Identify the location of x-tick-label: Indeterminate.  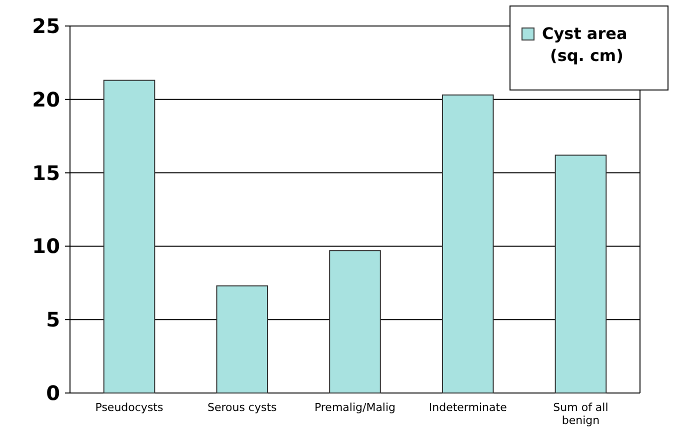
(468, 407).